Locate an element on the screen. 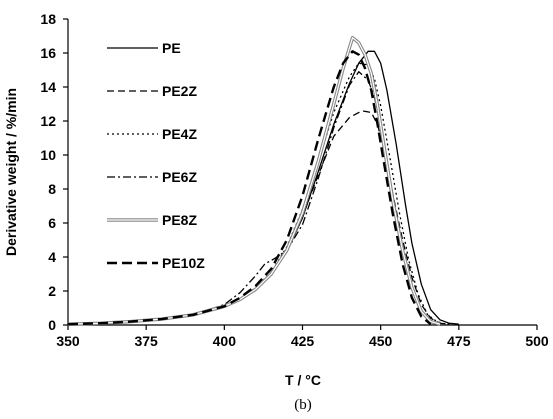 Image resolution: width=553 pixels, height=419 pixels. y-tick-label: 4 is located at coordinates (52, 257).